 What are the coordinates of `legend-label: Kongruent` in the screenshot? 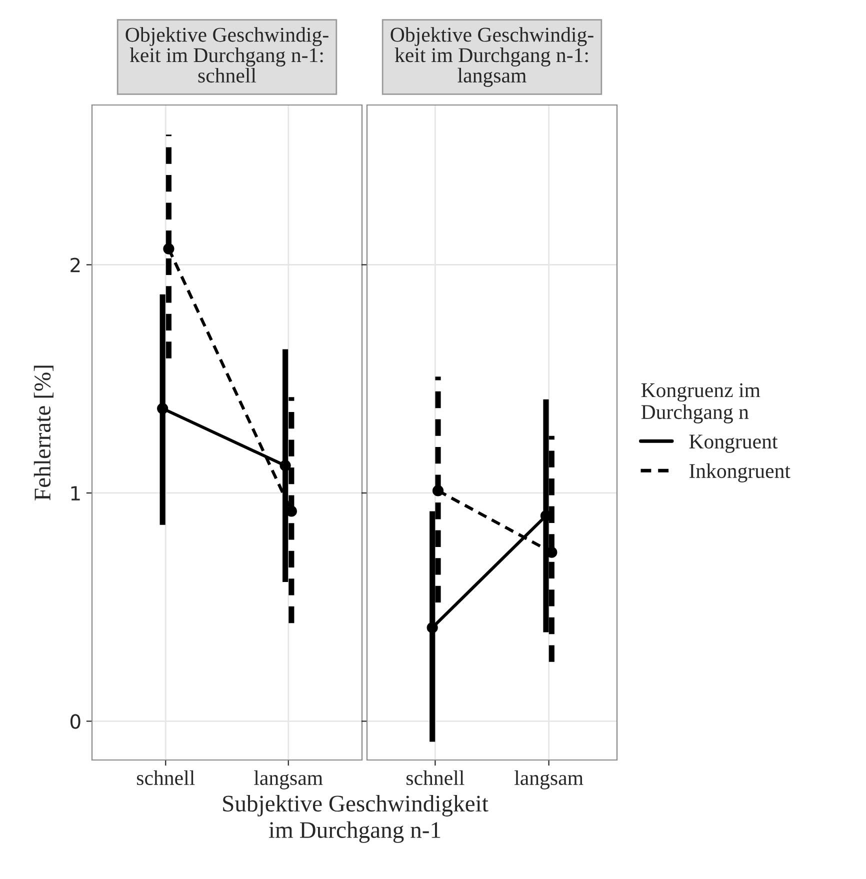 It's located at (733, 443).